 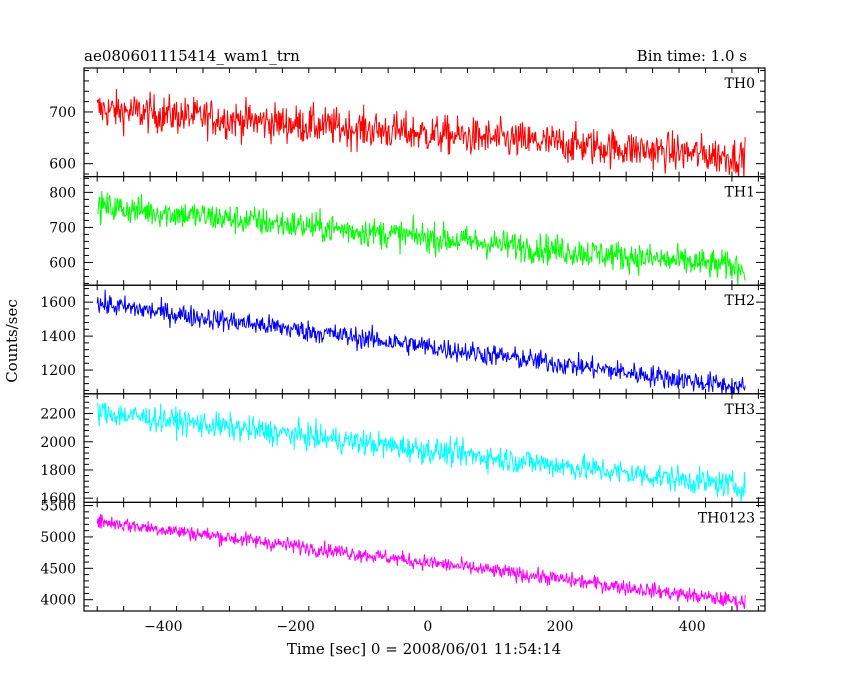 What do you see at coordinates (58, 415) in the screenshot?
I see `y-tick-label: 2200` at bounding box center [58, 415].